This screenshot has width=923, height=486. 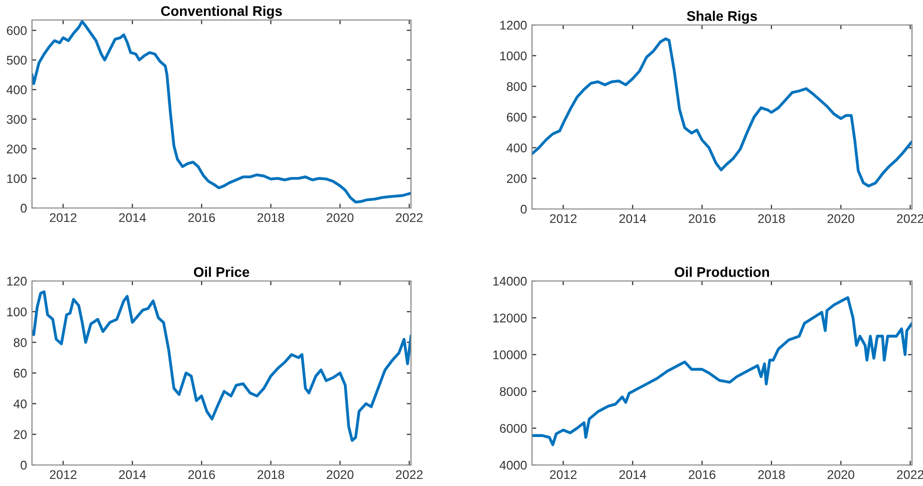 What do you see at coordinates (20, 373) in the screenshot?
I see `y-tick-label: 60` at bounding box center [20, 373].